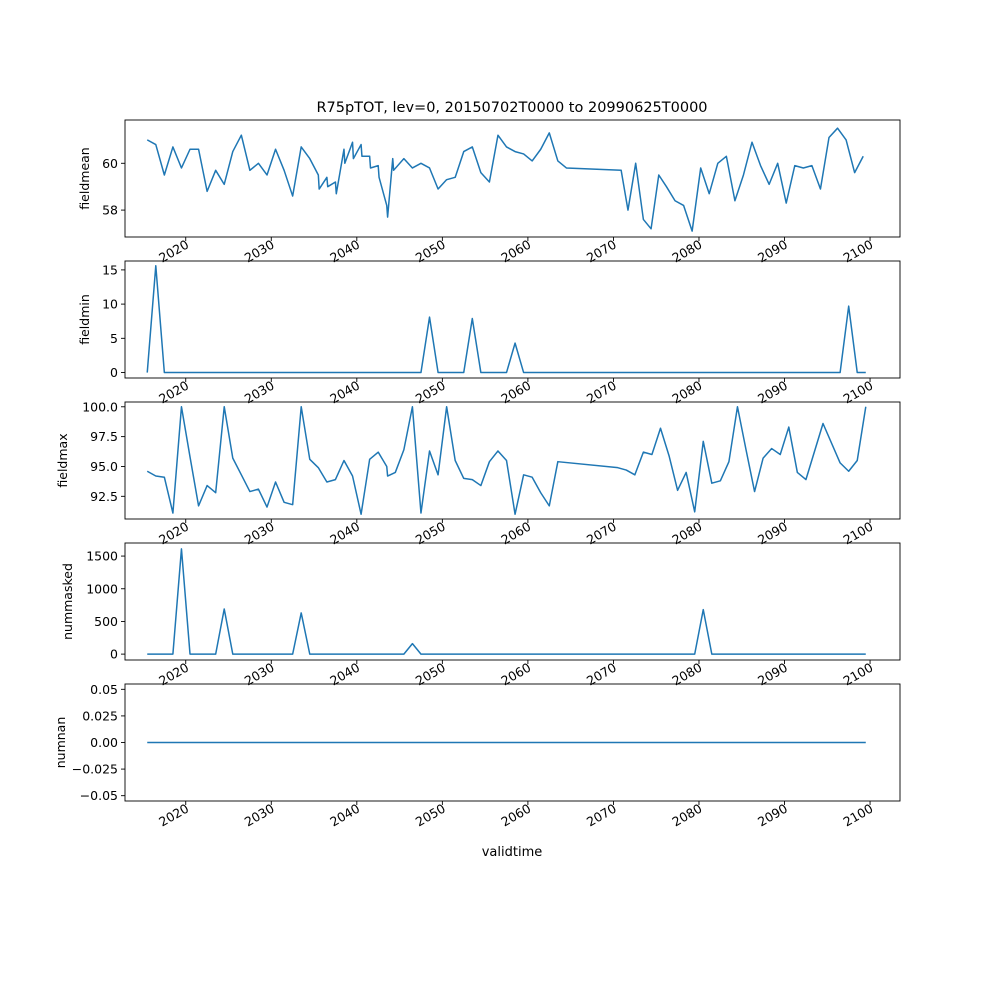  What do you see at coordinates (84, 319) in the screenshot?
I see `y-axis-label: fieldmin` at bounding box center [84, 319].